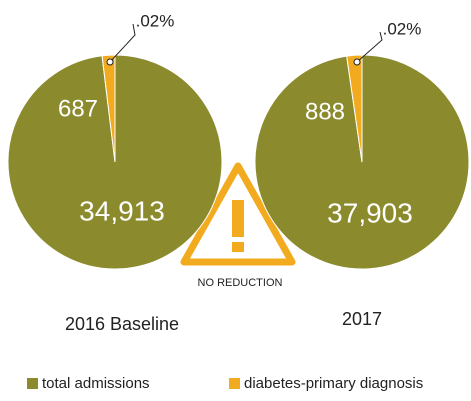  Describe the element at coordinates (362, 319) in the screenshot. I see `pie-title: 2017` at that location.